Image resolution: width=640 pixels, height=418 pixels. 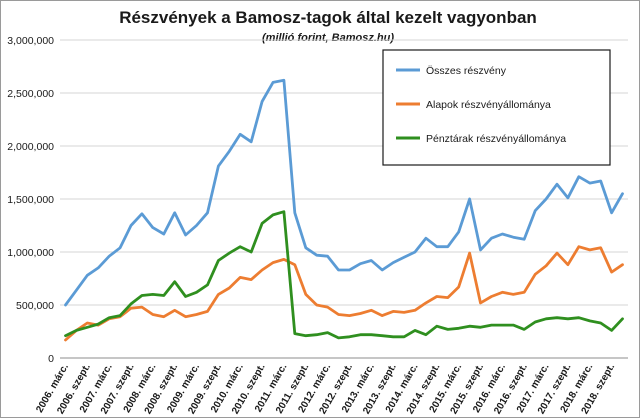 What do you see at coordinates (51, 359) in the screenshot?
I see `y-tick-label: 0` at bounding box center [51, 359].